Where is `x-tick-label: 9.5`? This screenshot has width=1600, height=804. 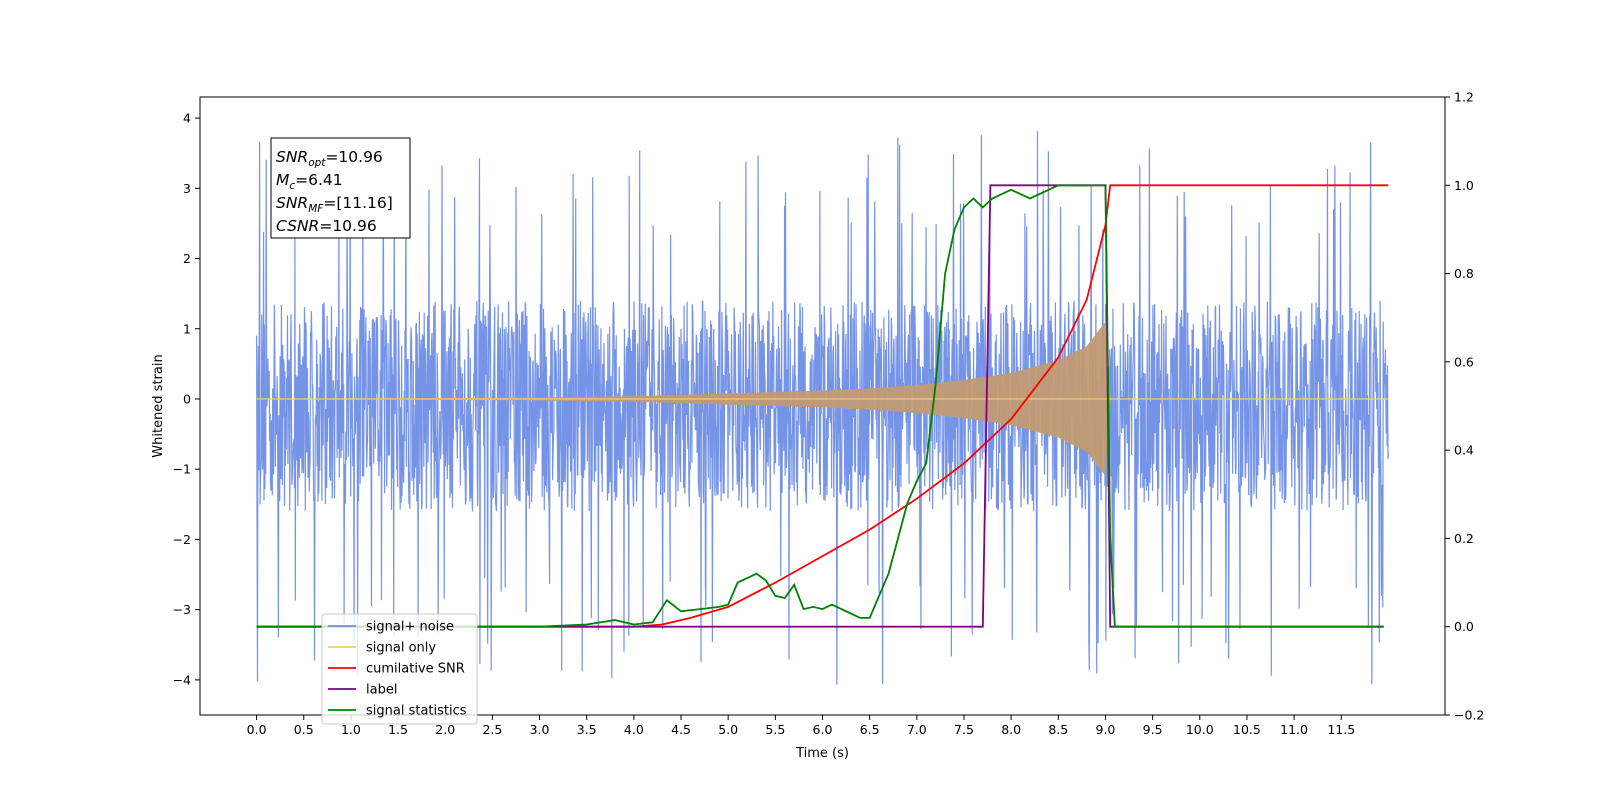
x-tick-label: 9.5 is located at coordinates (1153, 729).